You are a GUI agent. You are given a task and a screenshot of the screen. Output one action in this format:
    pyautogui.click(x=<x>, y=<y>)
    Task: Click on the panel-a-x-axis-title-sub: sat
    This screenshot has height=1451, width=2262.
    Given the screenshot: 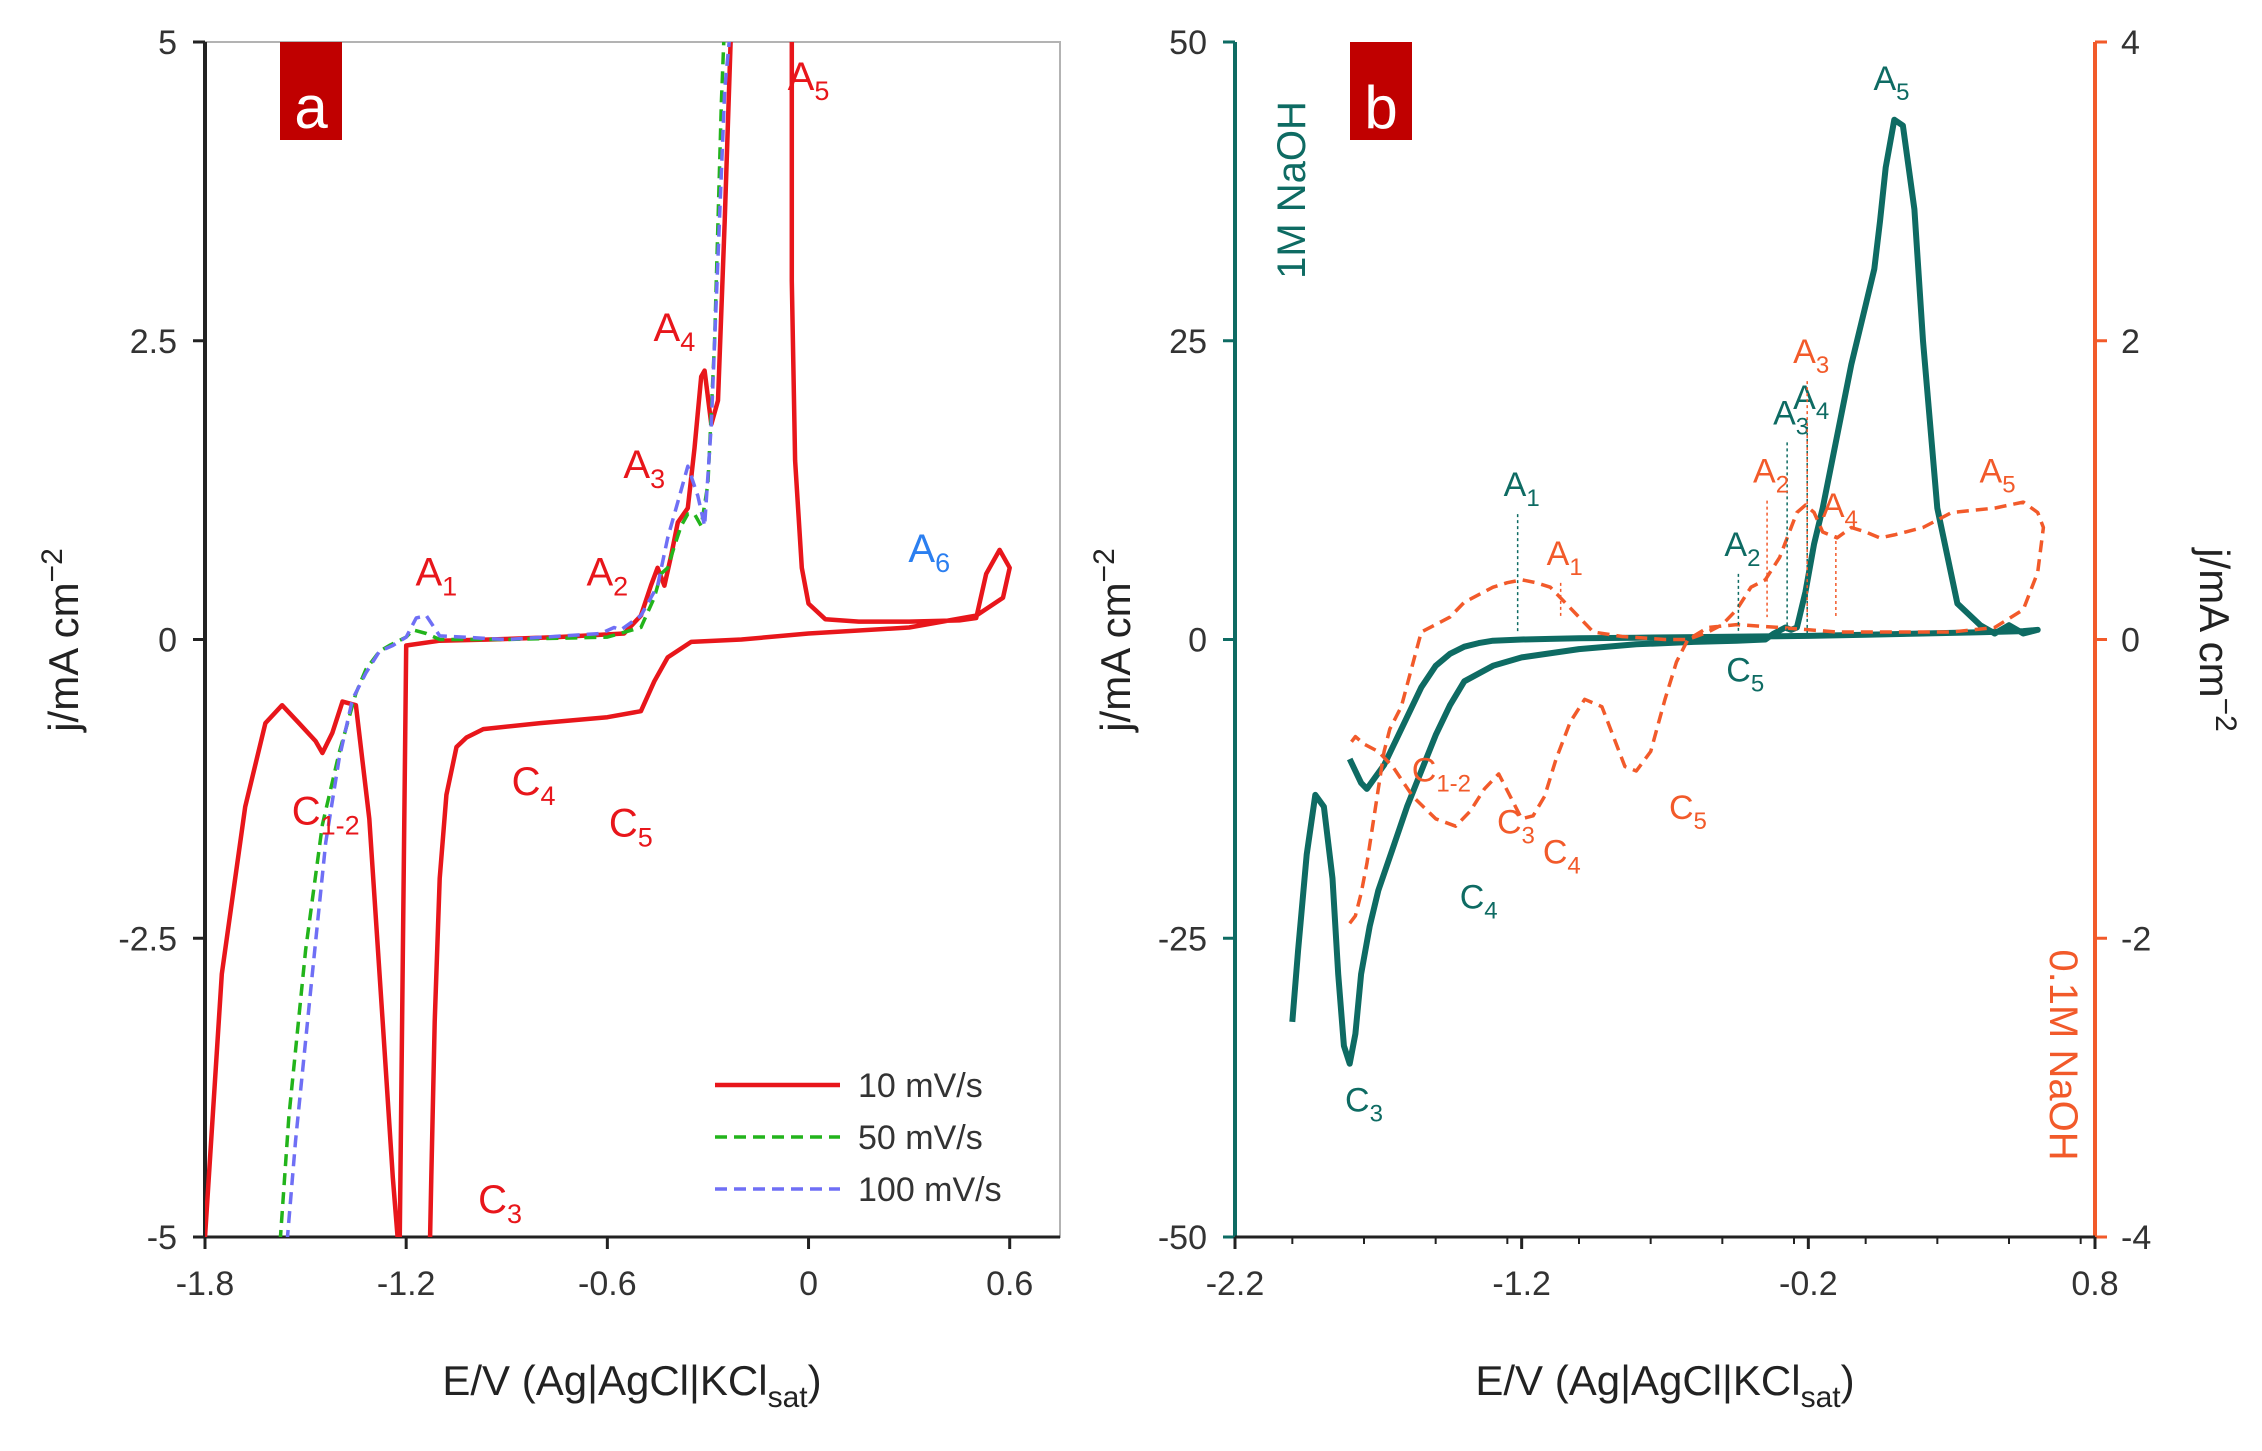 What is the action you would take?
    pyautogui.click(x=788, y=1397)
    